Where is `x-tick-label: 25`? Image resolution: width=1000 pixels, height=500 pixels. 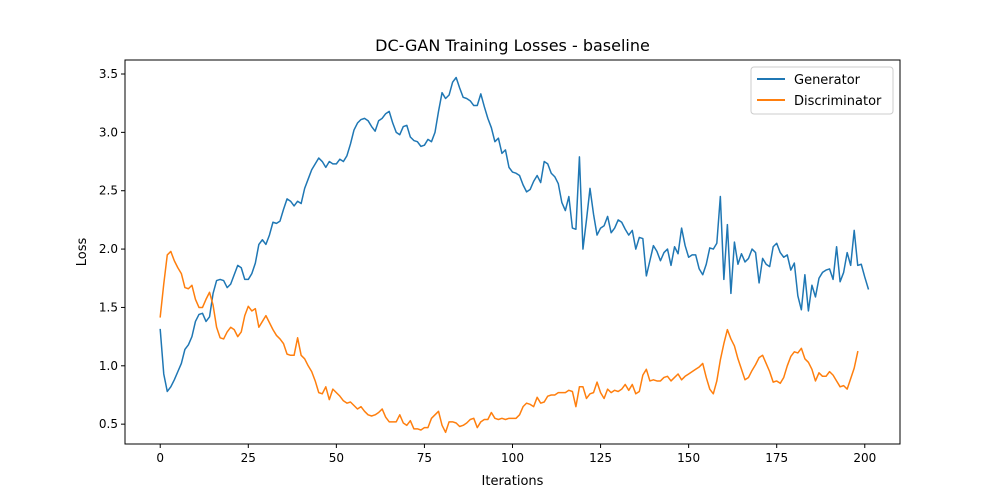 x-tick-label: 25 is located at coordinates (248, 458).